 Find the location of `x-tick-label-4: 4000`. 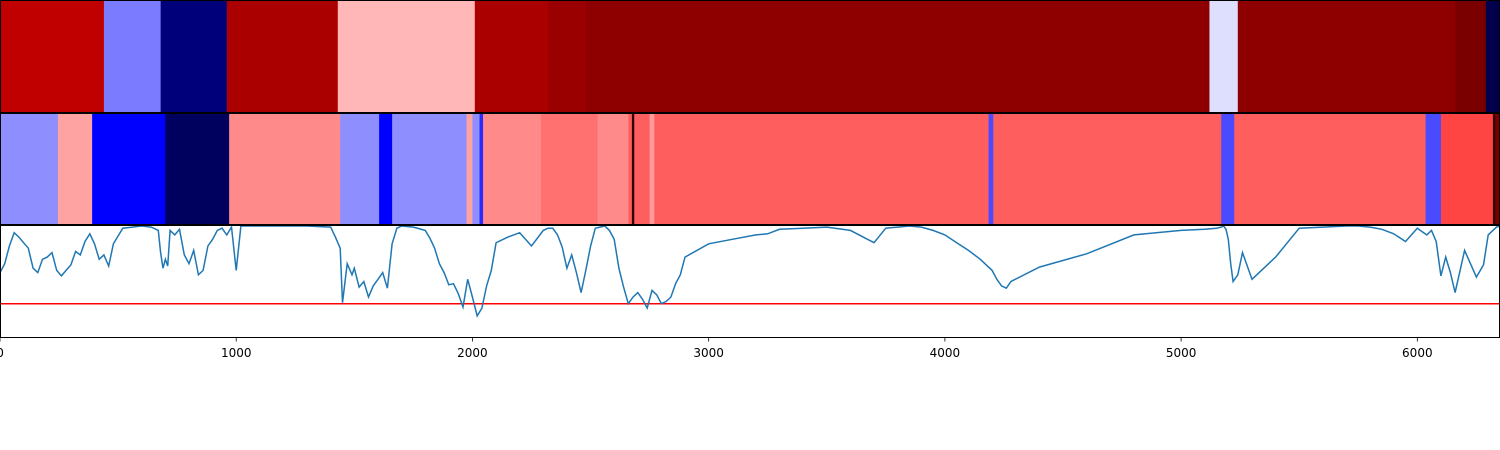

x-tick-label-4: 4000 is located at coordinates (945, 353).